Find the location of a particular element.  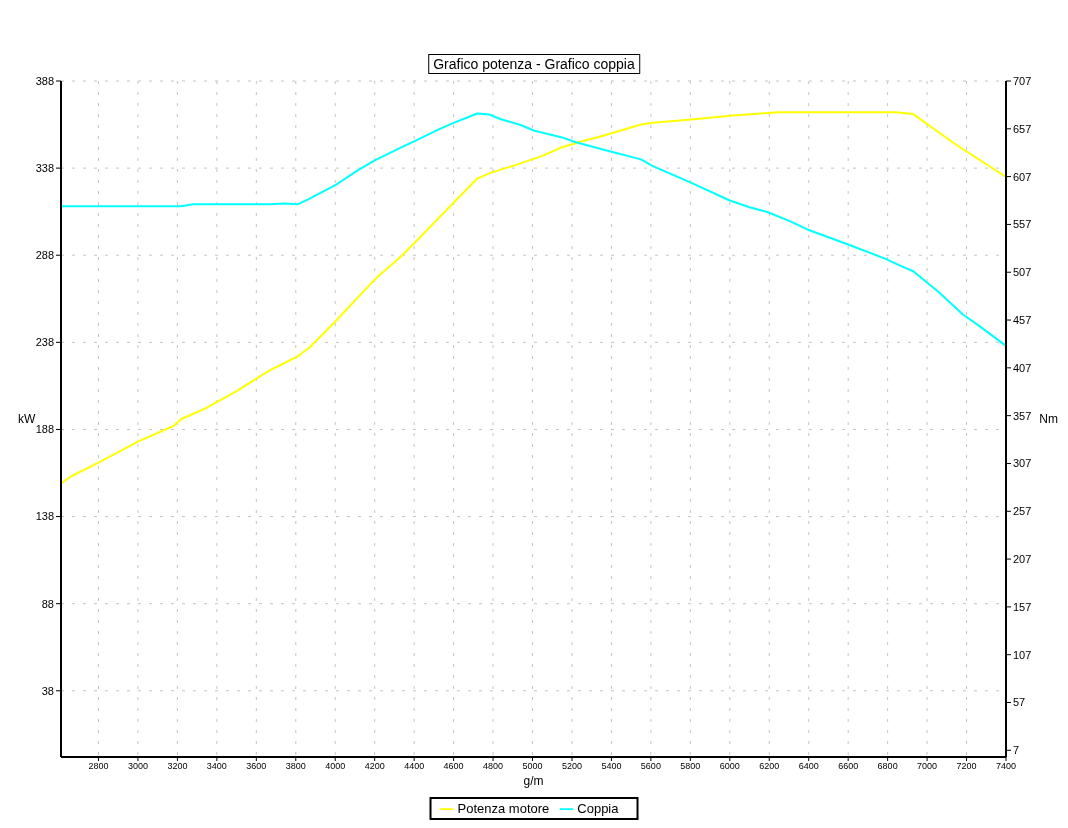

y2-tick-label: 57 is located at coordinates (1019, 702).